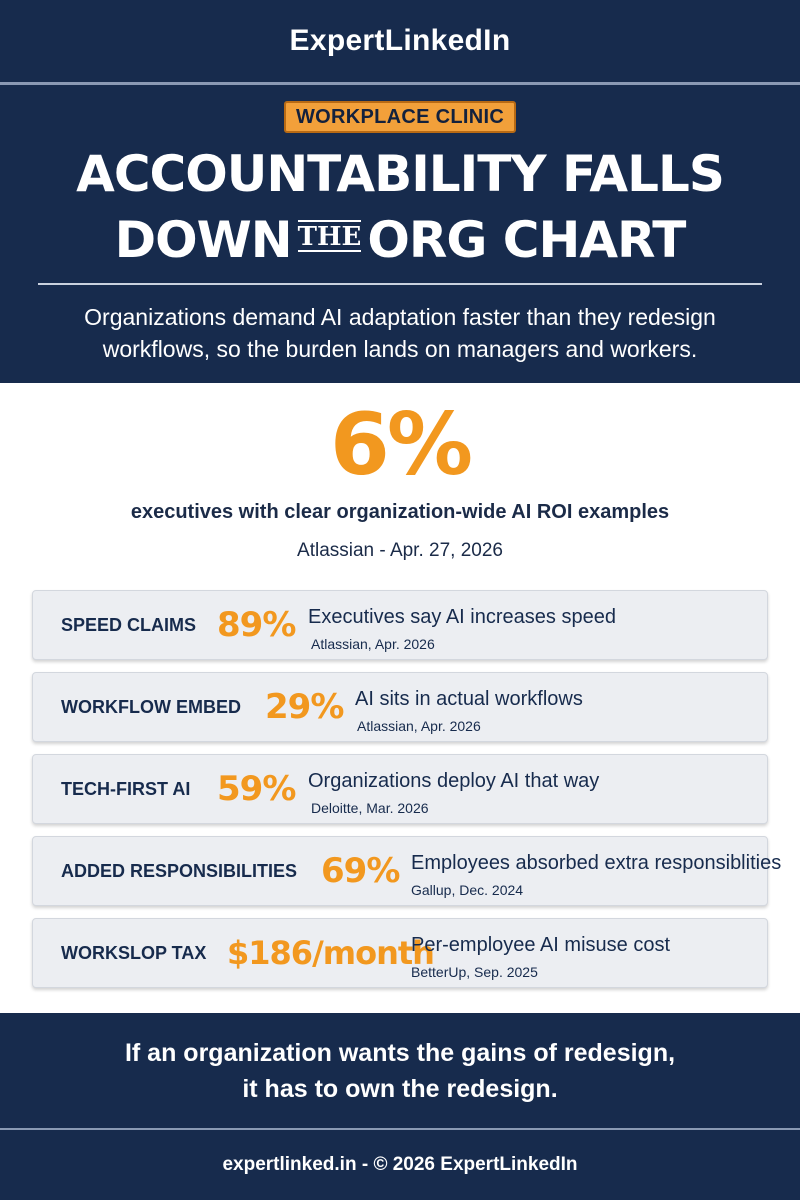 Image resolution: width=800 pixels, height=1200 pixels. I want to click on stat-description: Employees absorbed extra responsiblities, so click(596, 863).